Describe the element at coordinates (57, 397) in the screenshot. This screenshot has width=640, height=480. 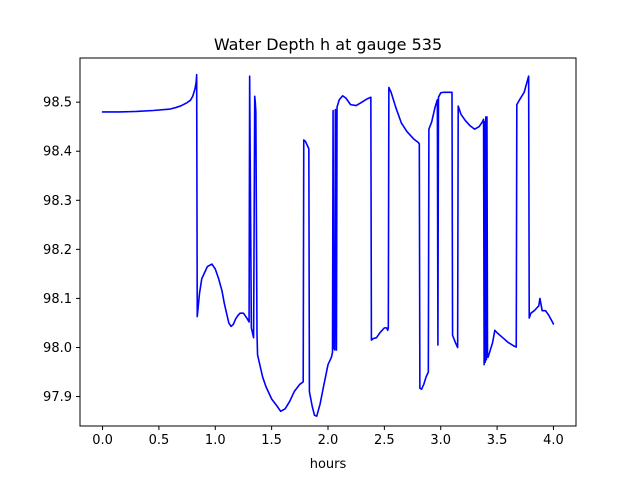
I see `y-tick-label: 97.9` at that location.